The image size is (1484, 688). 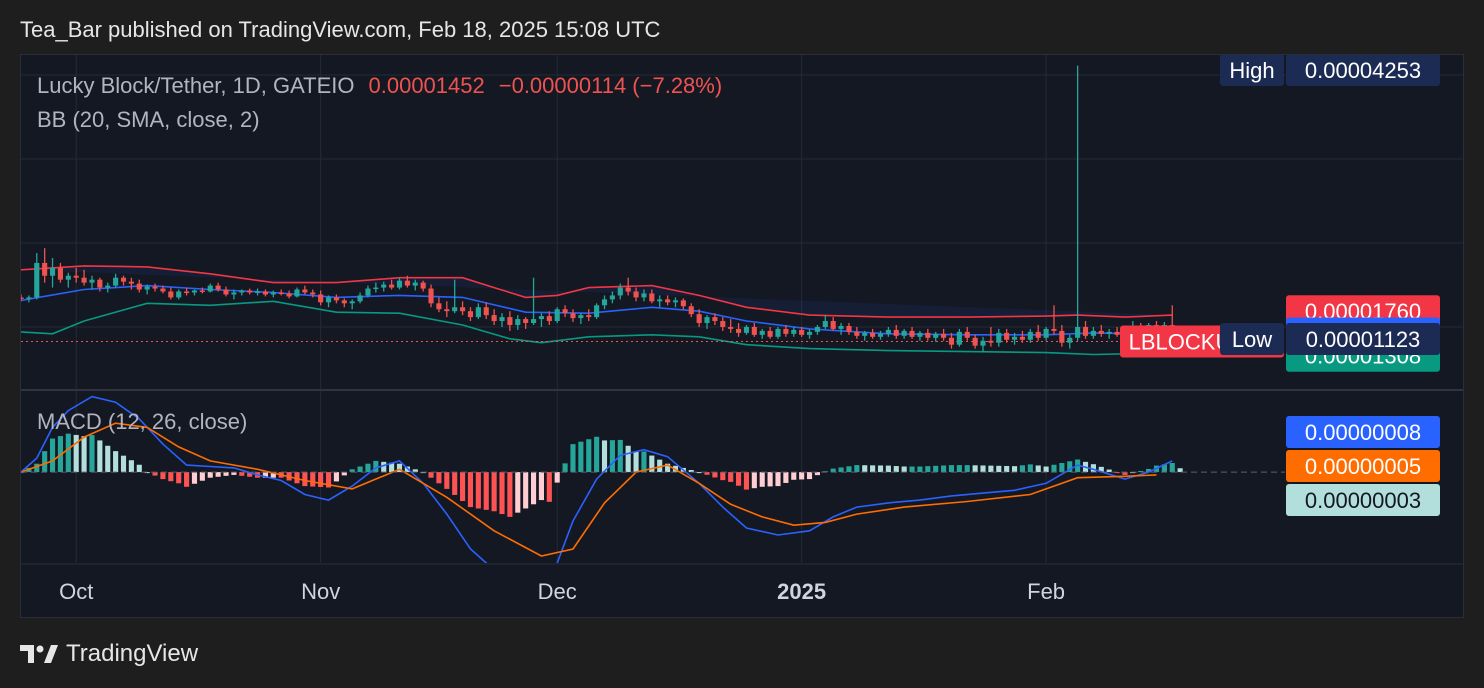 I want to click on price-label-tag: High, so click(x=1251, y=70).